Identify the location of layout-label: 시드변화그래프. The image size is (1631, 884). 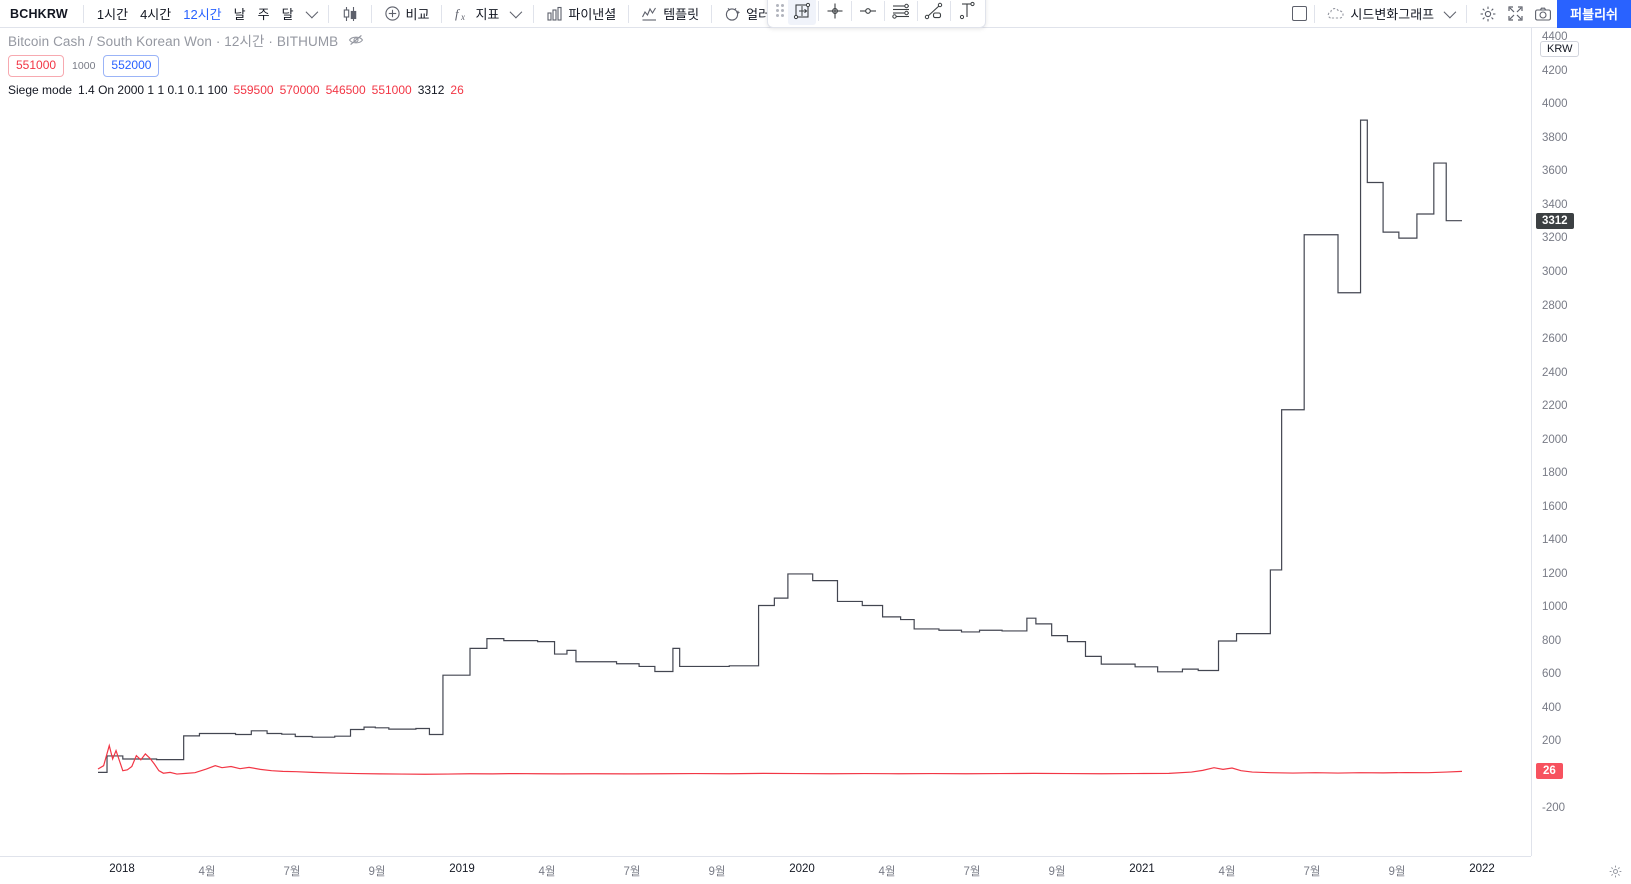
(1392, 14).